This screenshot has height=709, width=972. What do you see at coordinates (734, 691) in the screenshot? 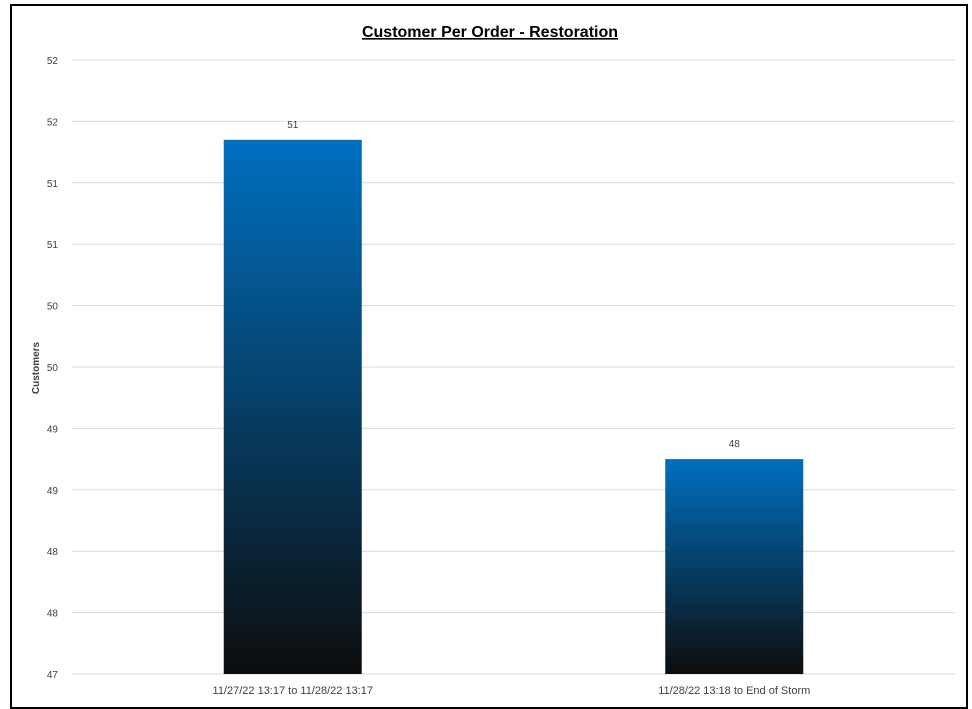
I see `x-category-label: 11/28/22 13:18 to End of Storm` at bounding box center [734, 691].